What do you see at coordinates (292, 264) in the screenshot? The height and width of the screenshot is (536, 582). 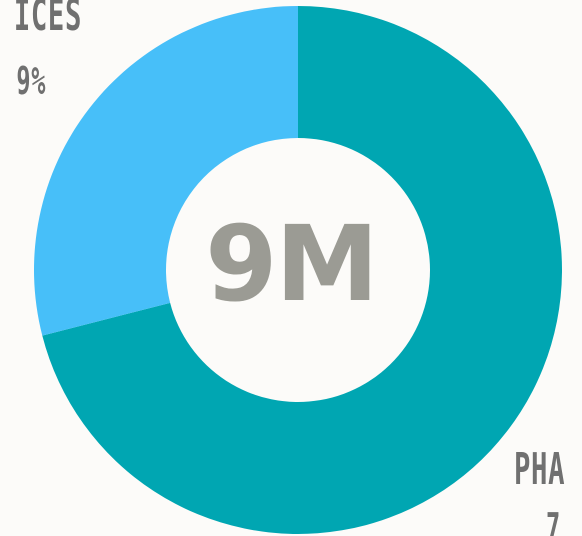 I see `donut-center-value: 9M` at bounding box center [292, 264].